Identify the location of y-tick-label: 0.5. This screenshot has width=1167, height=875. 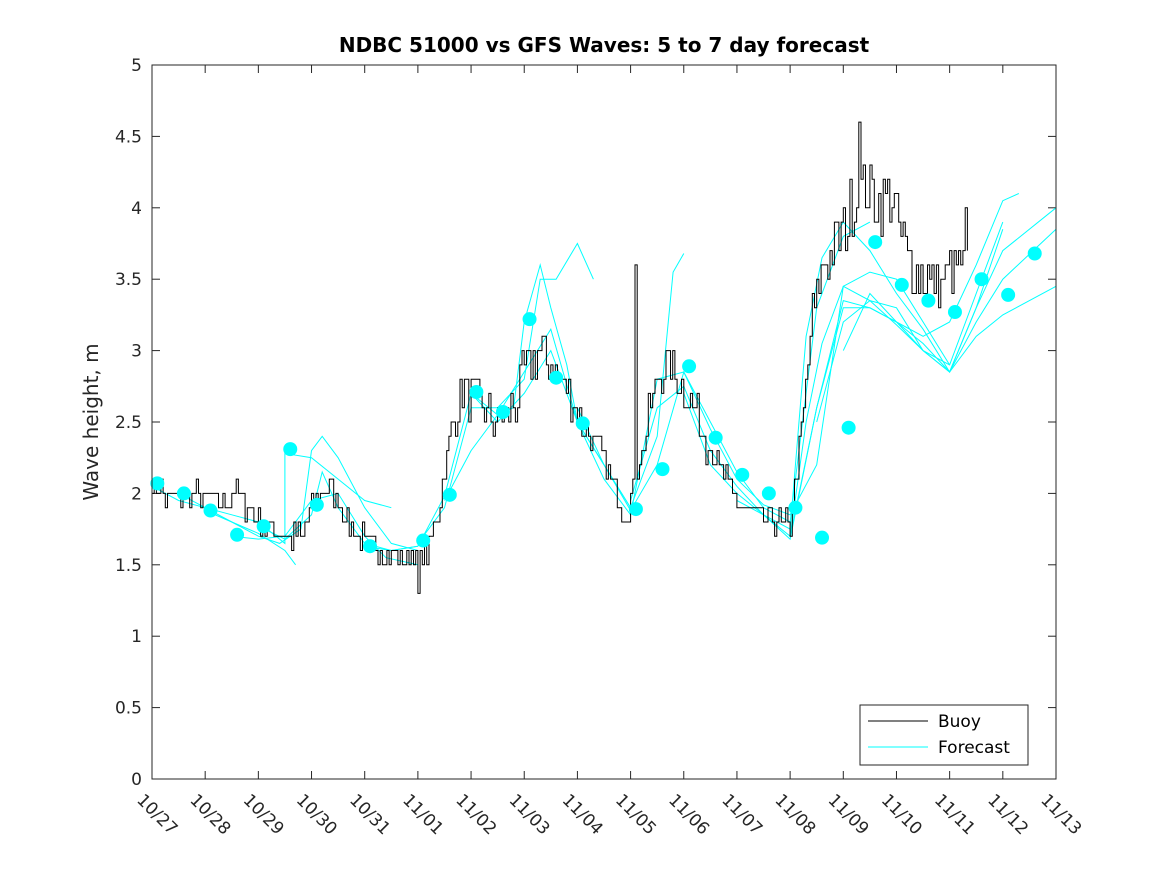
(128, 709).